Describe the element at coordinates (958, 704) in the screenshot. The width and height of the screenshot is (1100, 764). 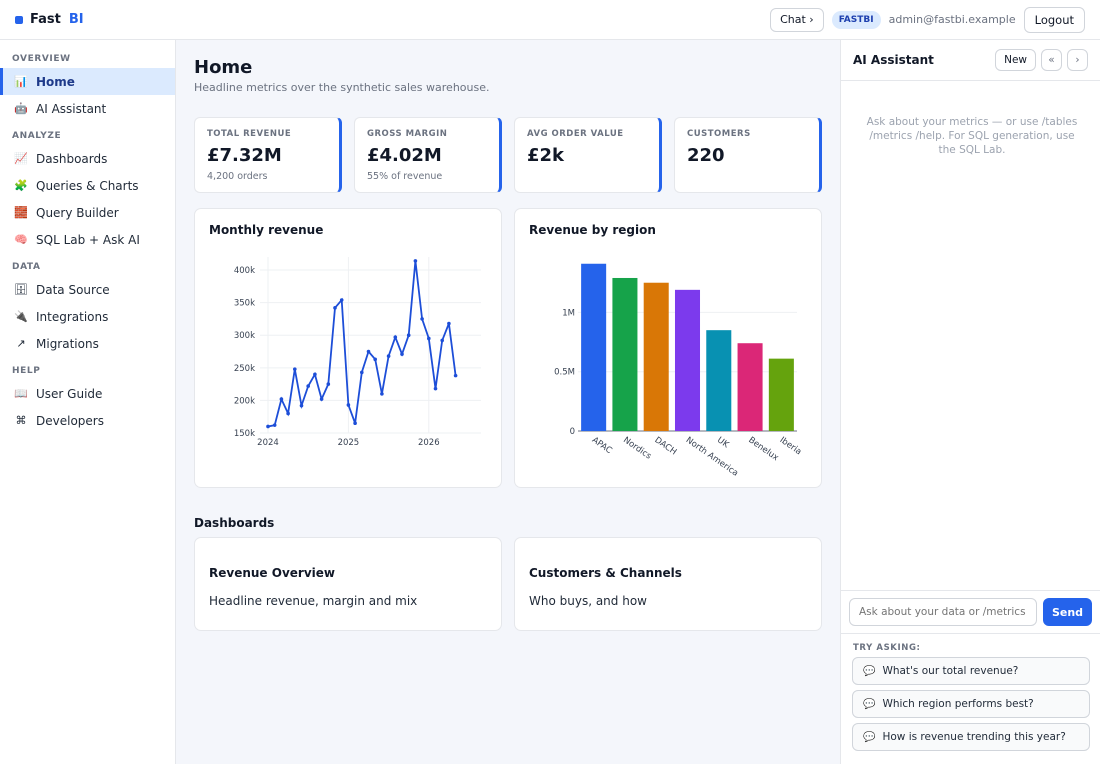
I see `suggestion-text: Which region performs best?` at that location.